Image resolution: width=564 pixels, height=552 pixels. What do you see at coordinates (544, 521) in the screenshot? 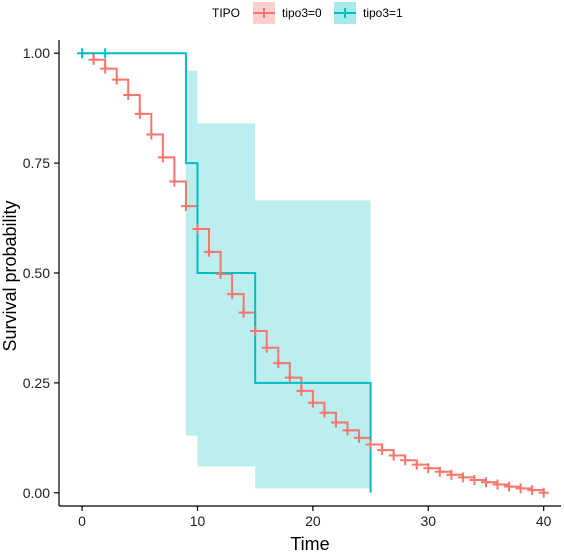
I see `x-tick-label: 40` at bounding box center [544, 521].